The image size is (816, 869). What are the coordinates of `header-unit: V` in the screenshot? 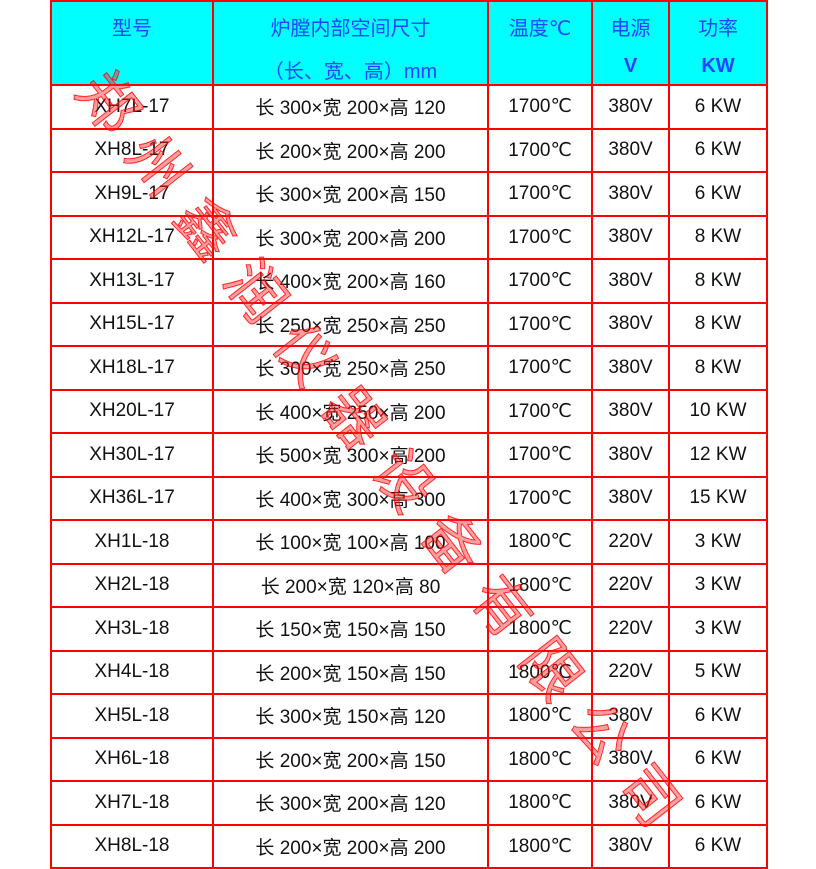 It's located at (630, 66).